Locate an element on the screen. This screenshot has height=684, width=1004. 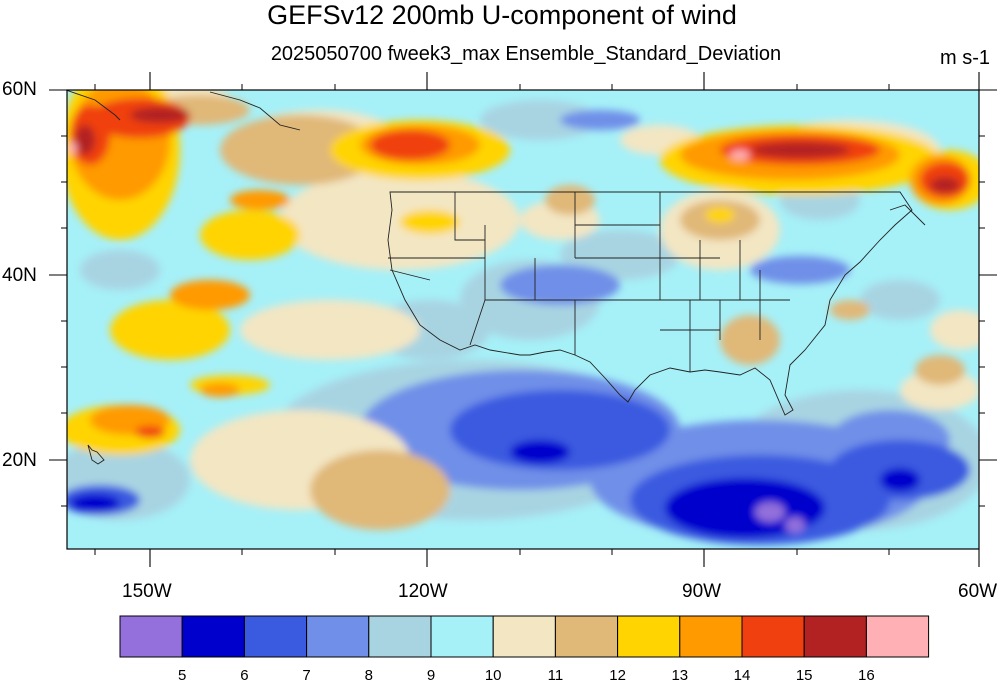
state-lines is located at coordinates (589, 282).